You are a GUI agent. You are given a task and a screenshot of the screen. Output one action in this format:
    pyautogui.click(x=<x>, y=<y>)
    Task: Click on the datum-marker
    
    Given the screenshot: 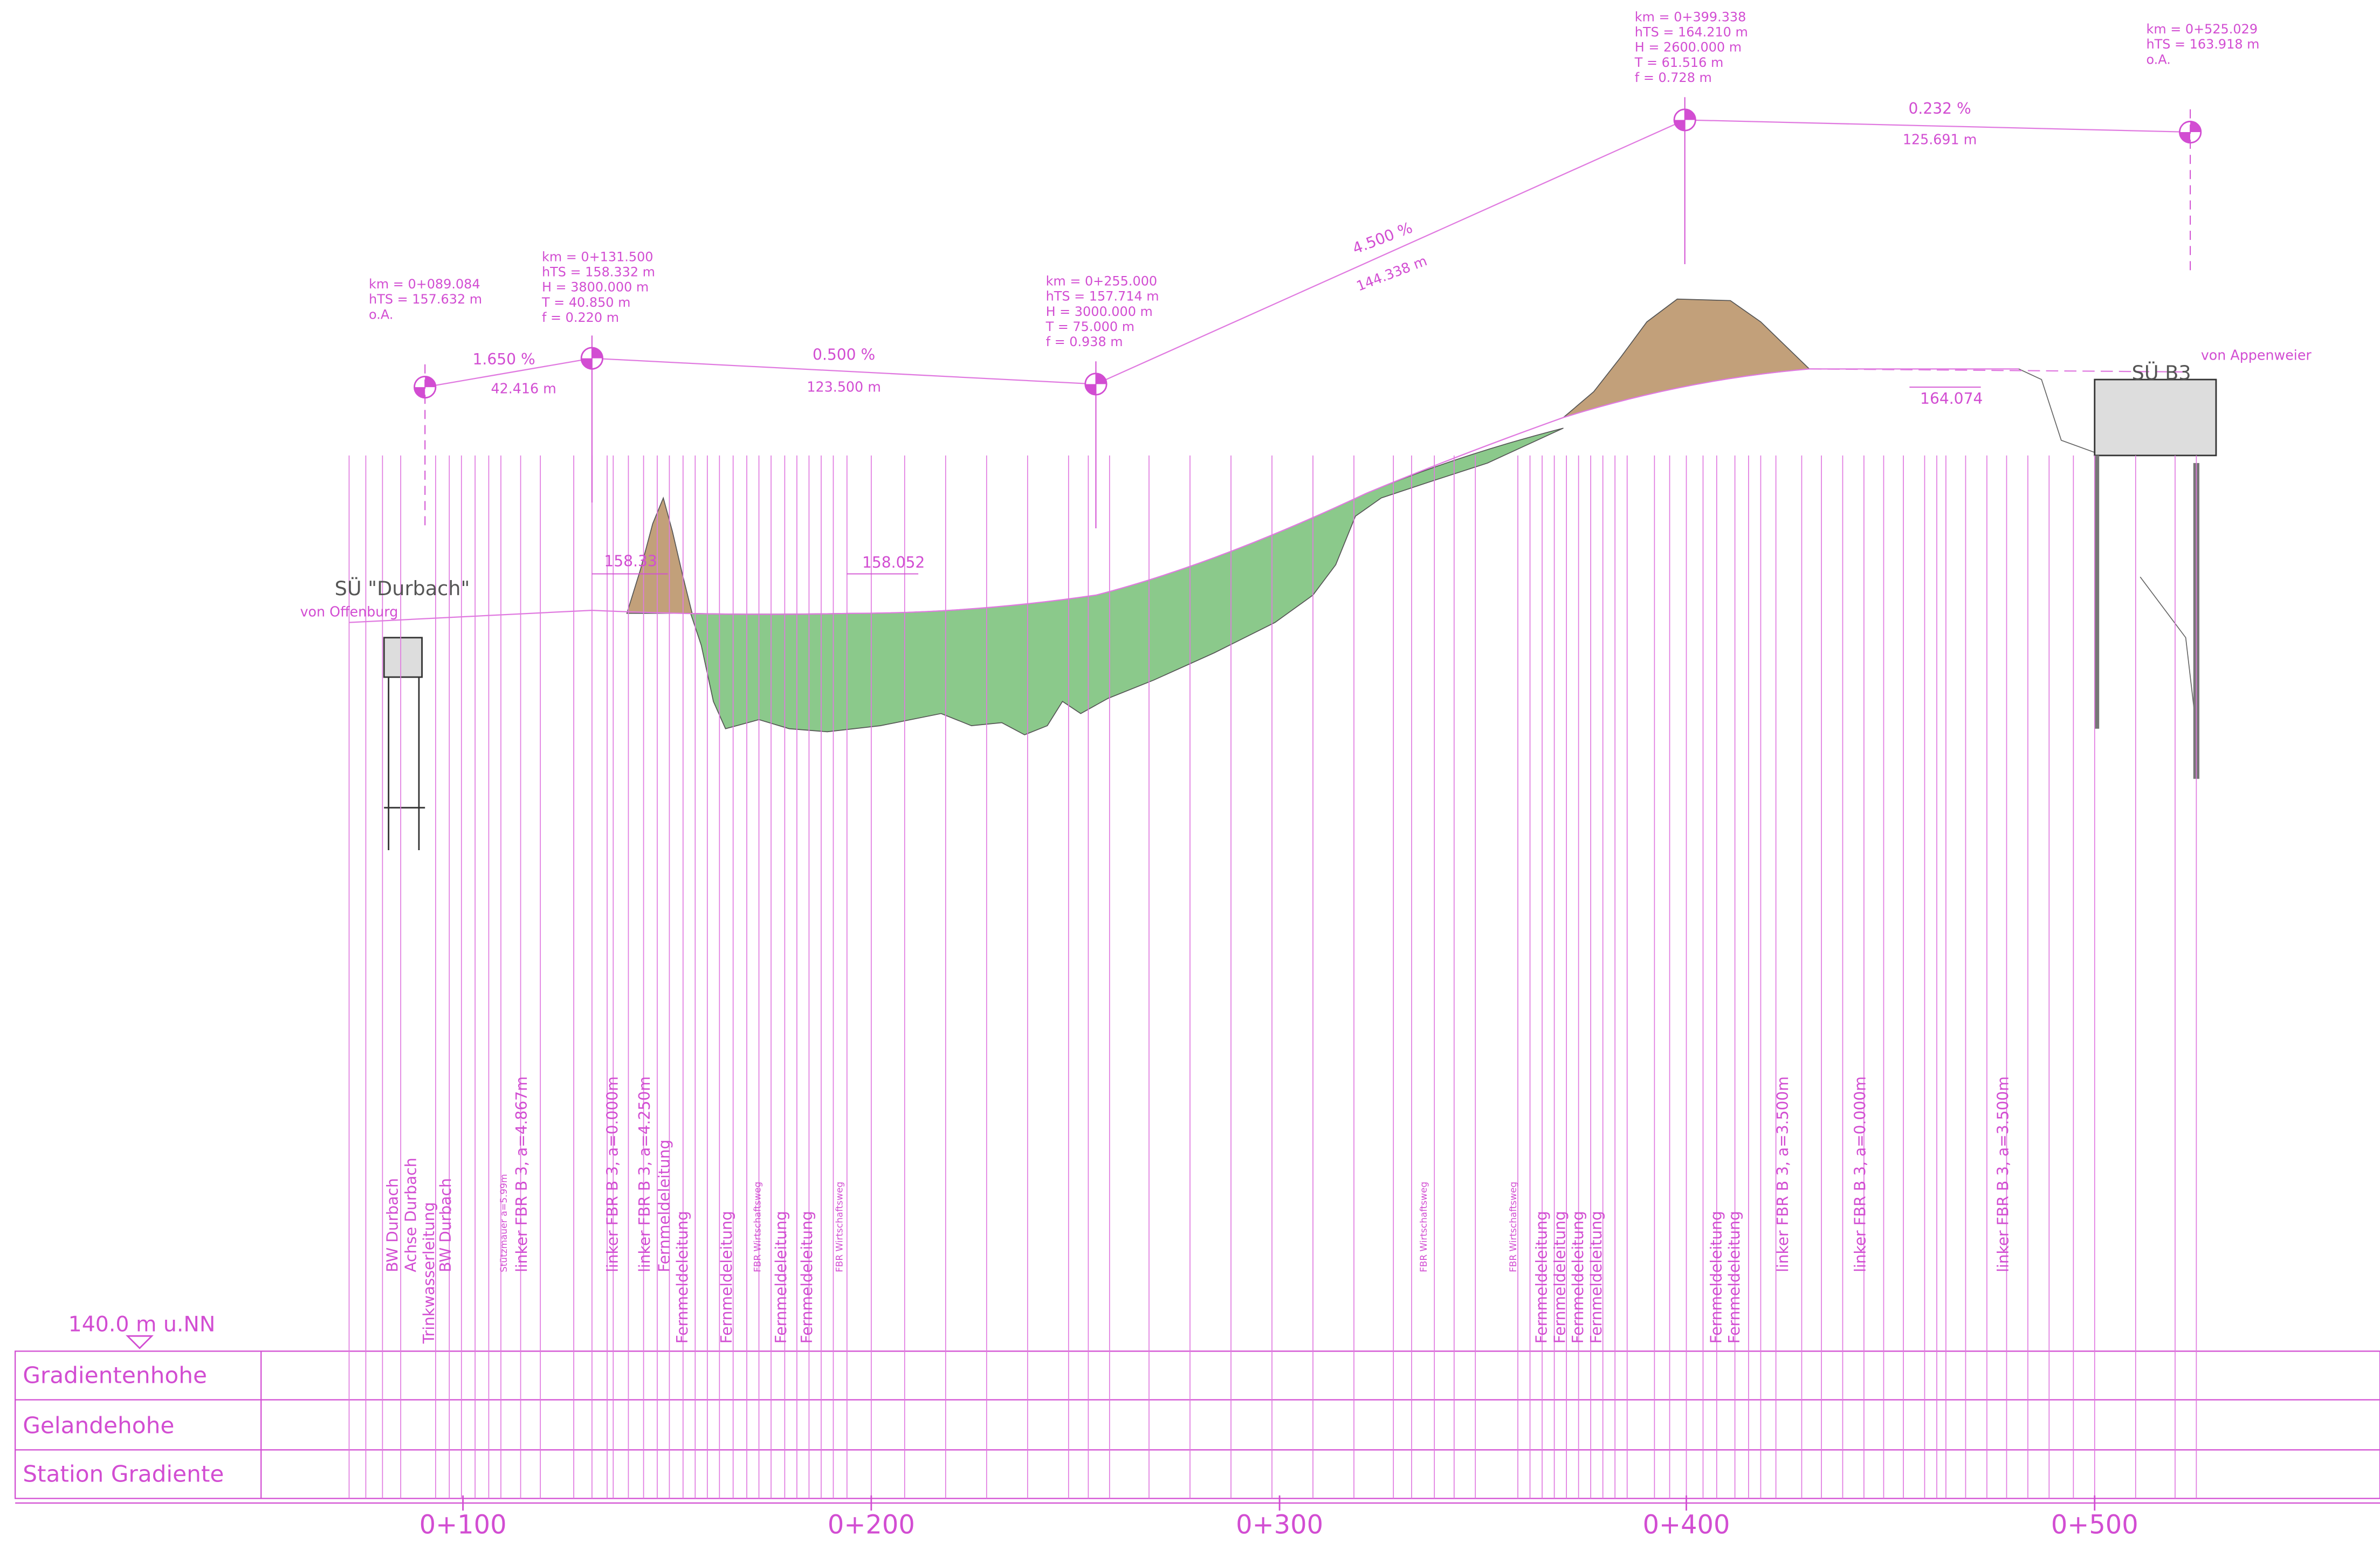 What is the action you would take?
    pyautogui.click(x=140, y=1342)
    